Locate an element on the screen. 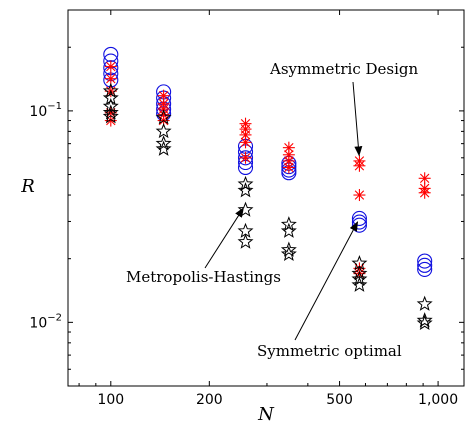 The height and width of the screenshot is (427, 474). annotation-text: Asymmetric Design is located at coordinates (343, 69).